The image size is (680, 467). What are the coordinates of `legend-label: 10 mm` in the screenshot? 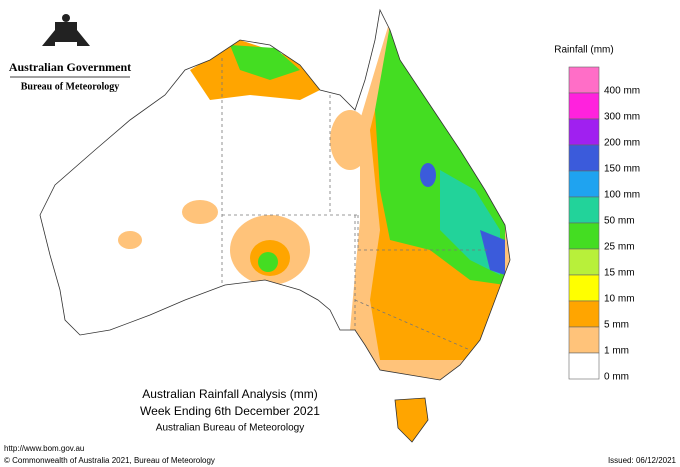 It's located at (619, 299).